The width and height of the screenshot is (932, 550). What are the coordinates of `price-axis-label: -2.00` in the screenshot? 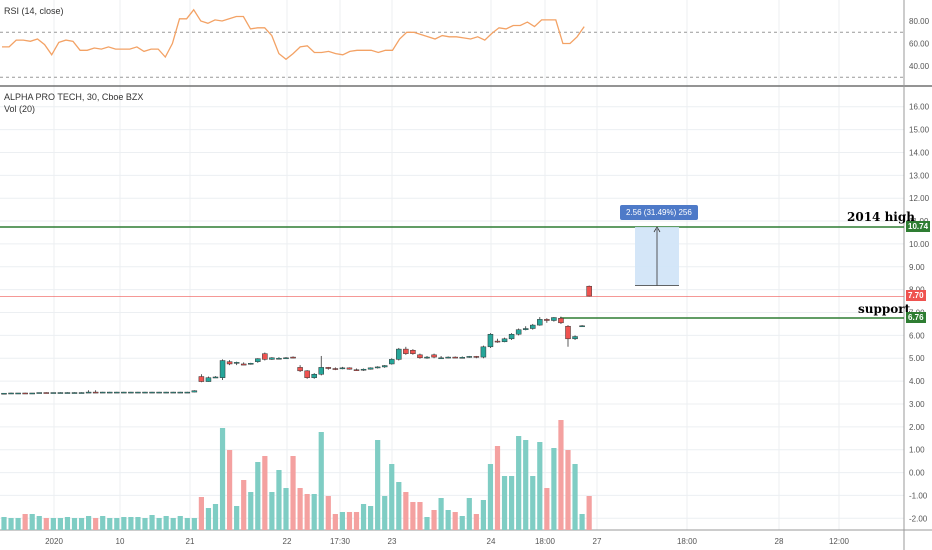 It's located at (918, 518).